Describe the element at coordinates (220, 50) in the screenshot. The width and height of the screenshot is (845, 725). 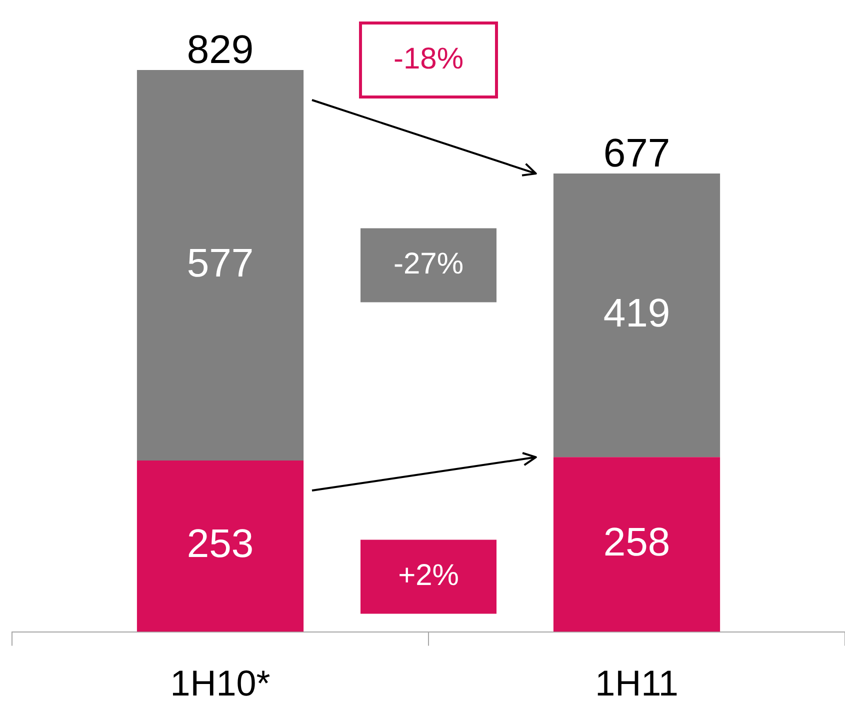
I see `total-label: 829` at that location.